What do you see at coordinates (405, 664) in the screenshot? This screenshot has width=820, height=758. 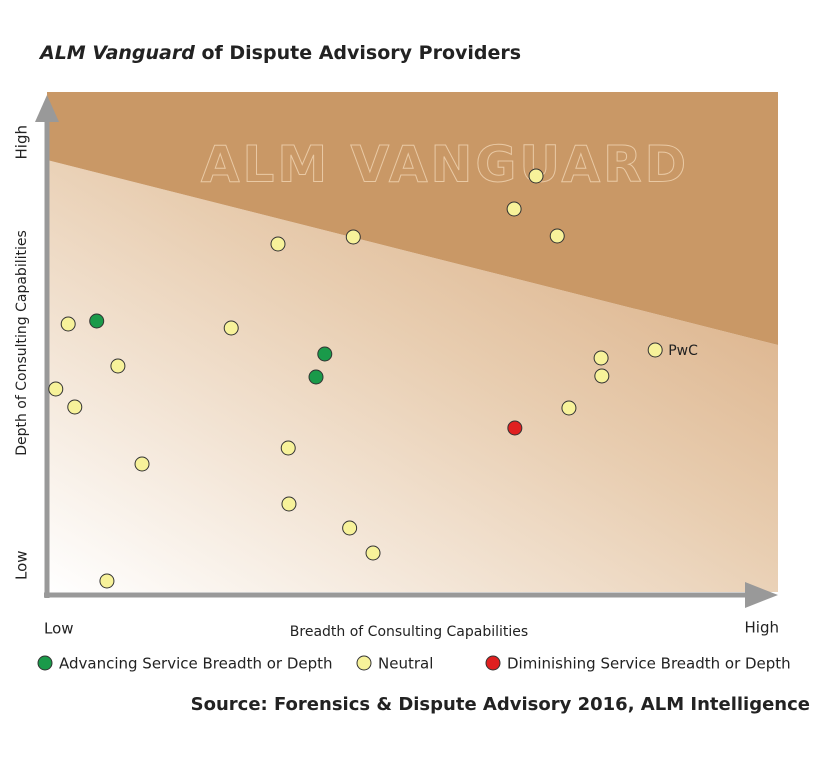 I see `legend-label: Neutral` at bounding box center [405, 664].